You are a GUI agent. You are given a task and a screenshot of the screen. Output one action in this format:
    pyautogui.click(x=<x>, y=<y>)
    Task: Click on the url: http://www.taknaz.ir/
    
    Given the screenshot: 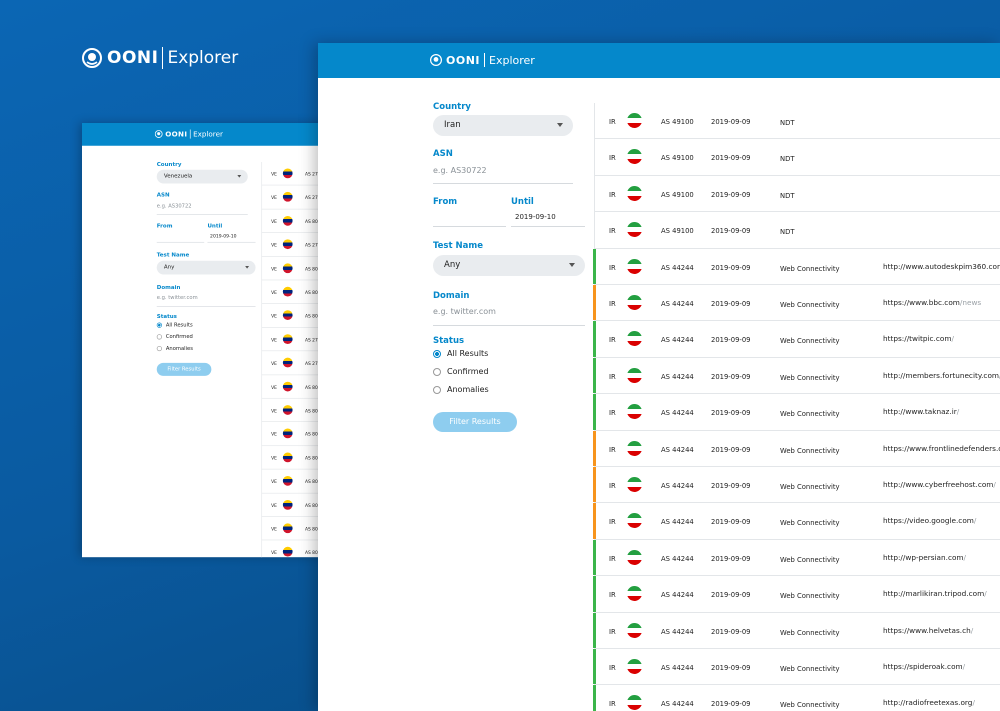 What is the action you would take?
    pyautogui.click(x=921, y=411)
    